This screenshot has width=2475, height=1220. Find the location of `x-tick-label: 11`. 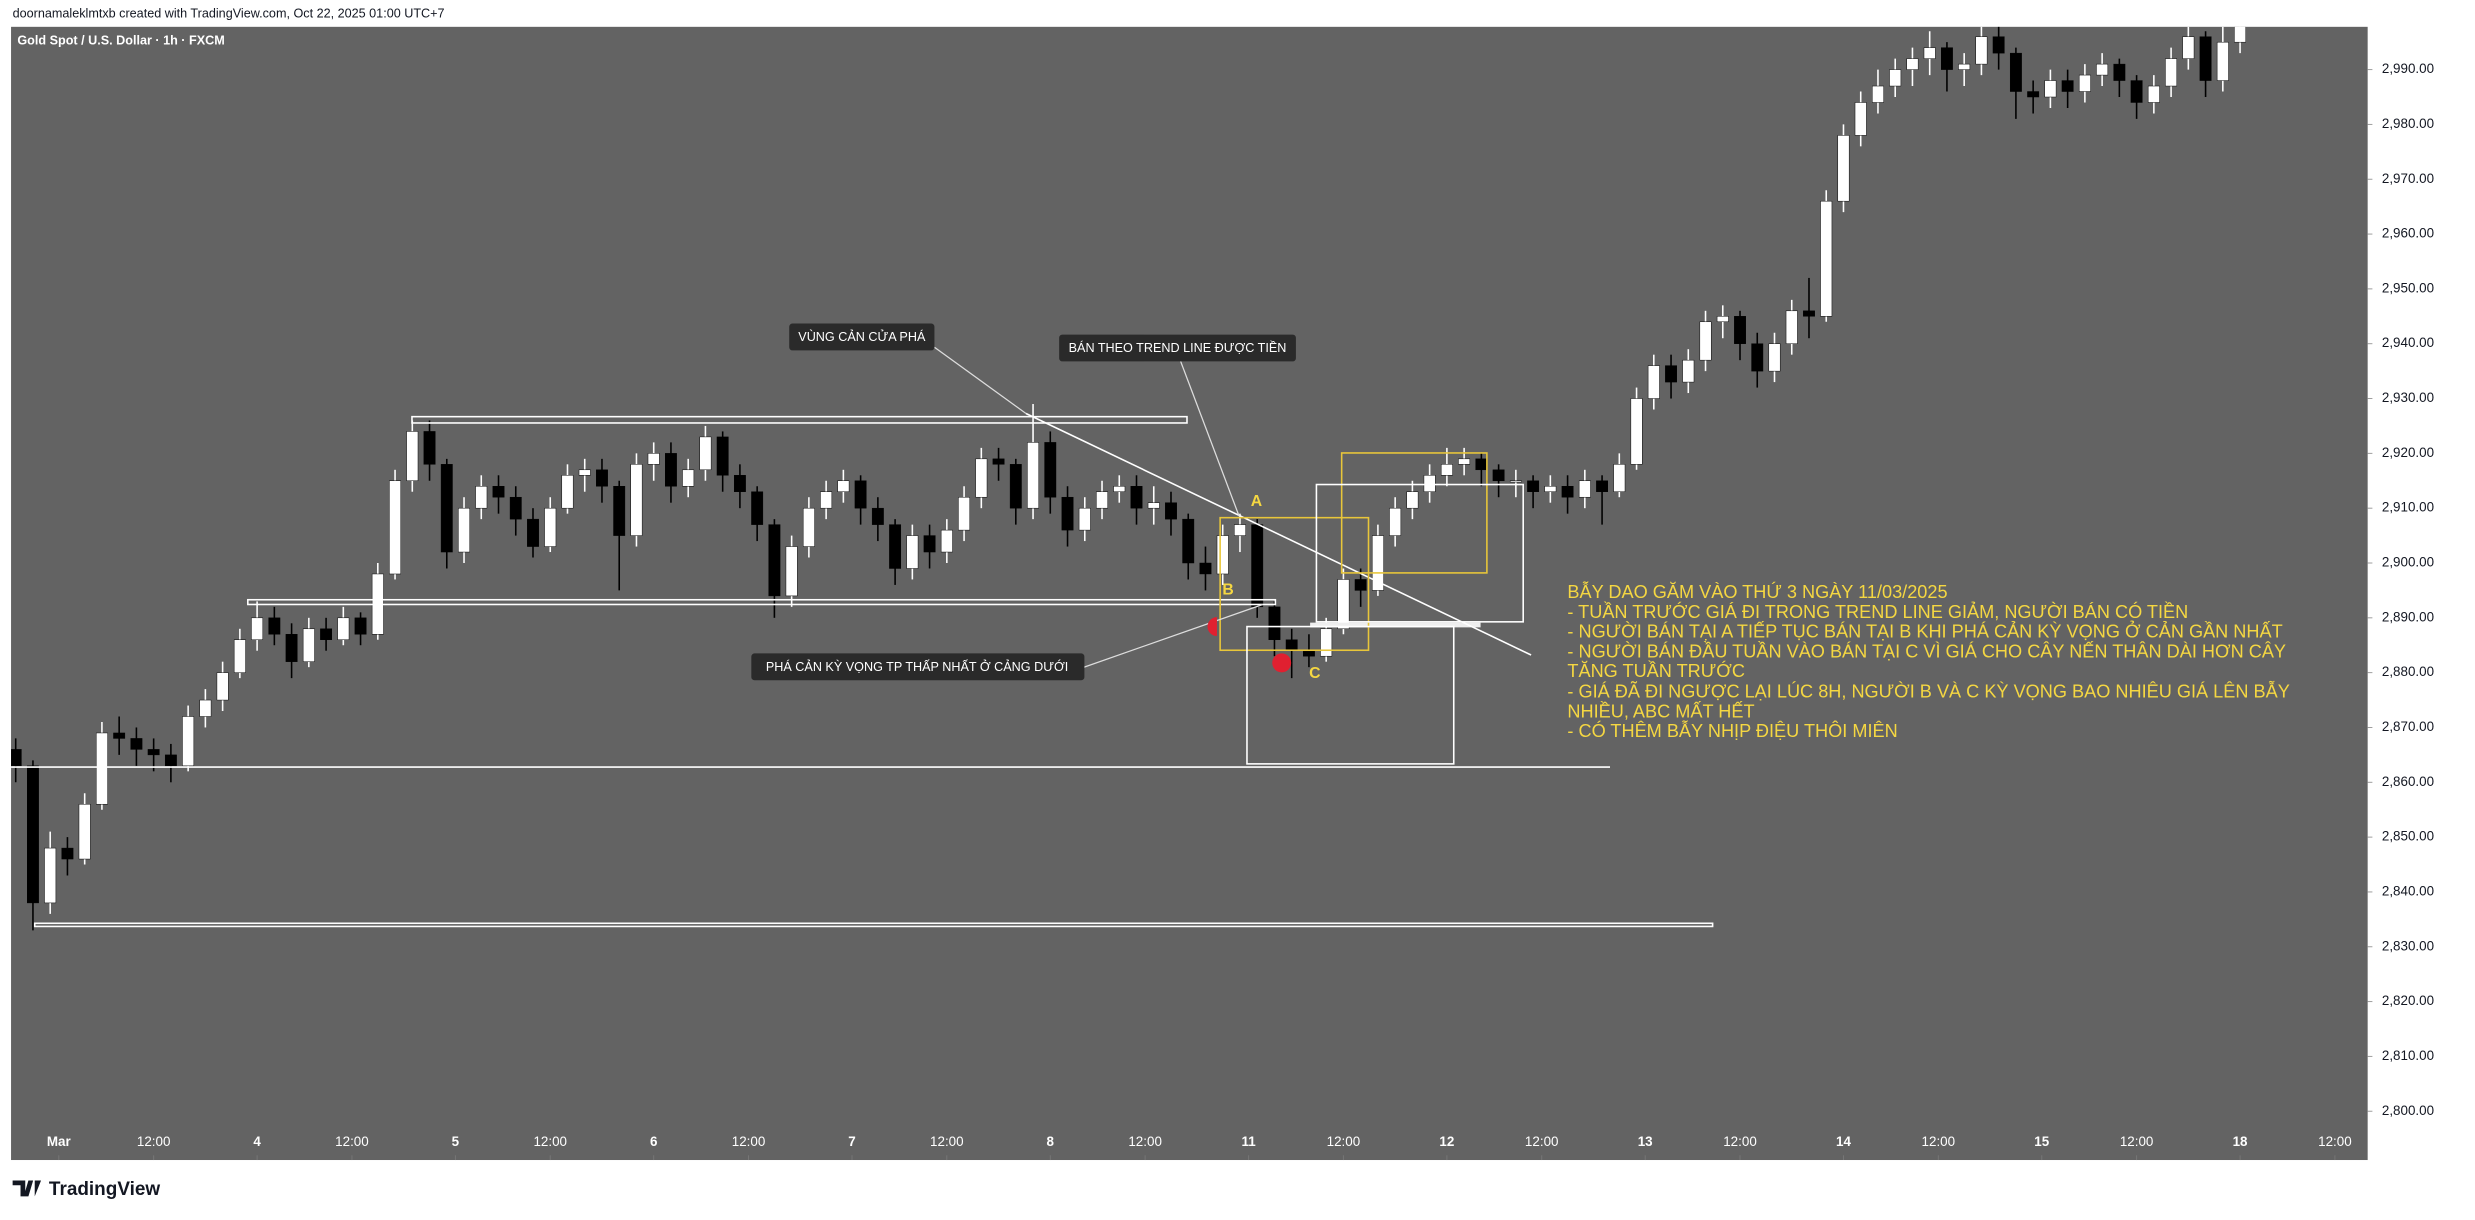

x-tick-label: 11 is located at coordinates (1248, 1141).